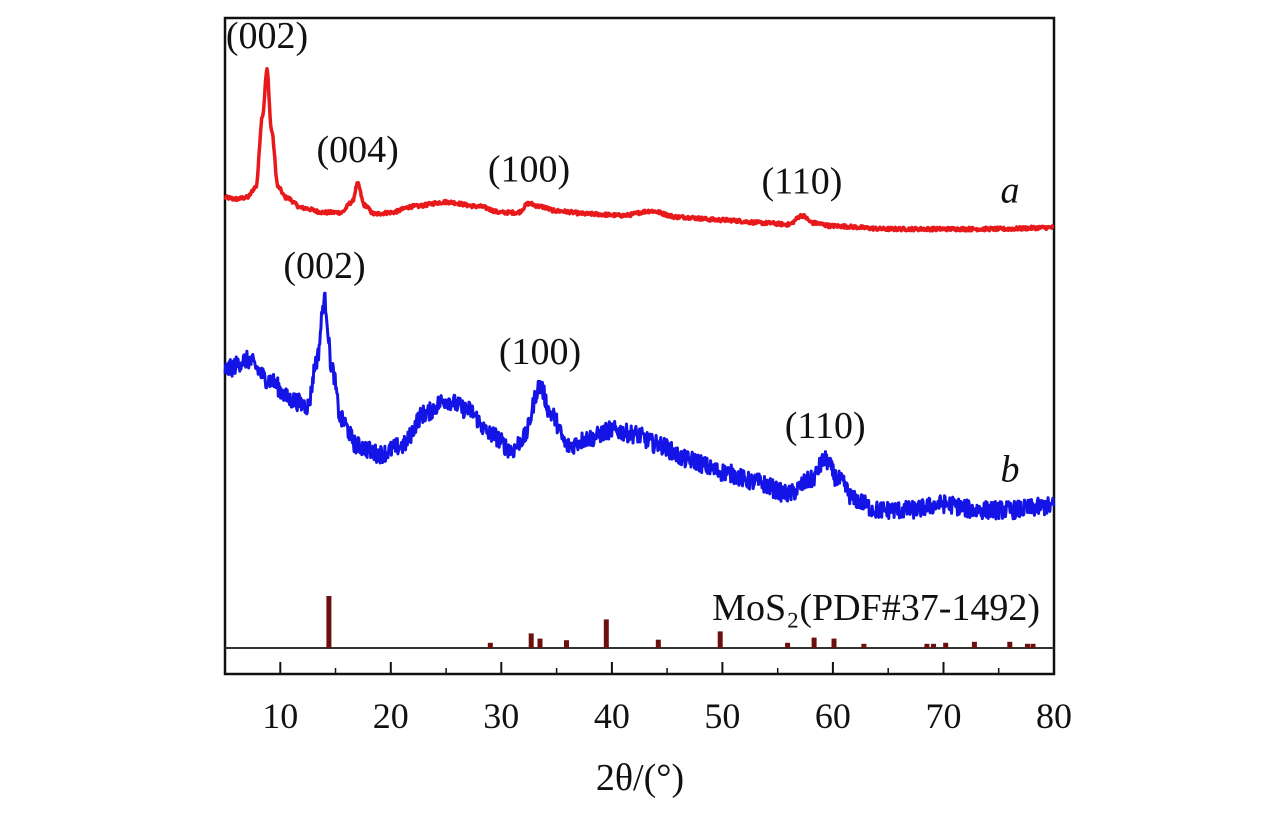  Describe the element at coordinates (944, 716) in the screenshot. I see `x-tick-label-70: 70` at that location.